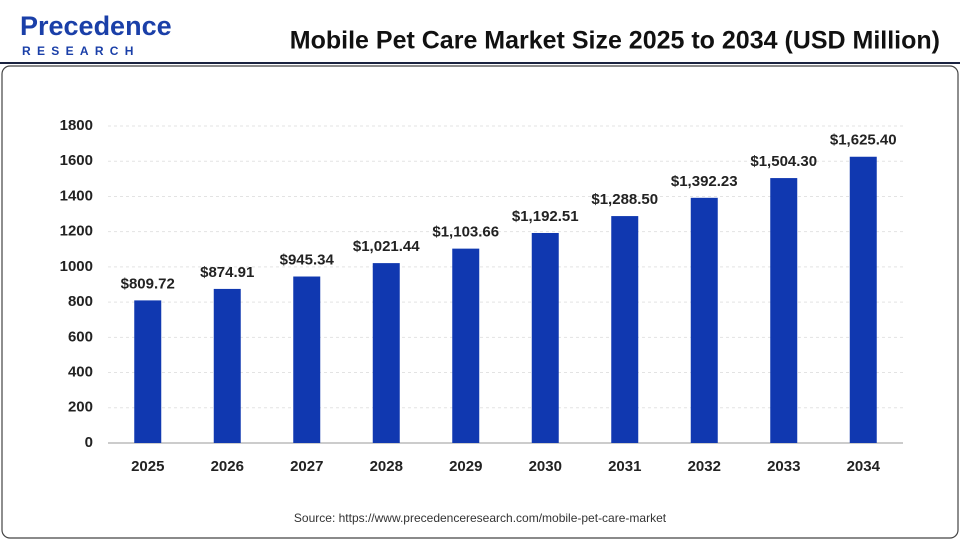 Image resolution: width=960 pixels, height=540 pixels. Describe the element at coordinates (704, 466) in the screenshot. I see `x-tick-label: 2032` at that location.